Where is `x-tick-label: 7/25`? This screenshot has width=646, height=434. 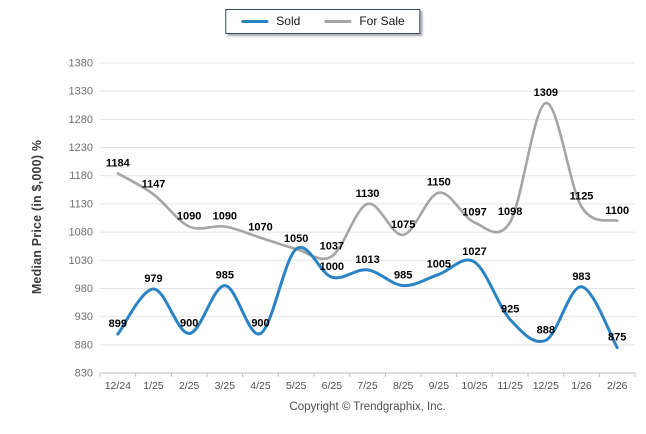 x-tick-label: 7/25 is located at coordinates (367, 386).